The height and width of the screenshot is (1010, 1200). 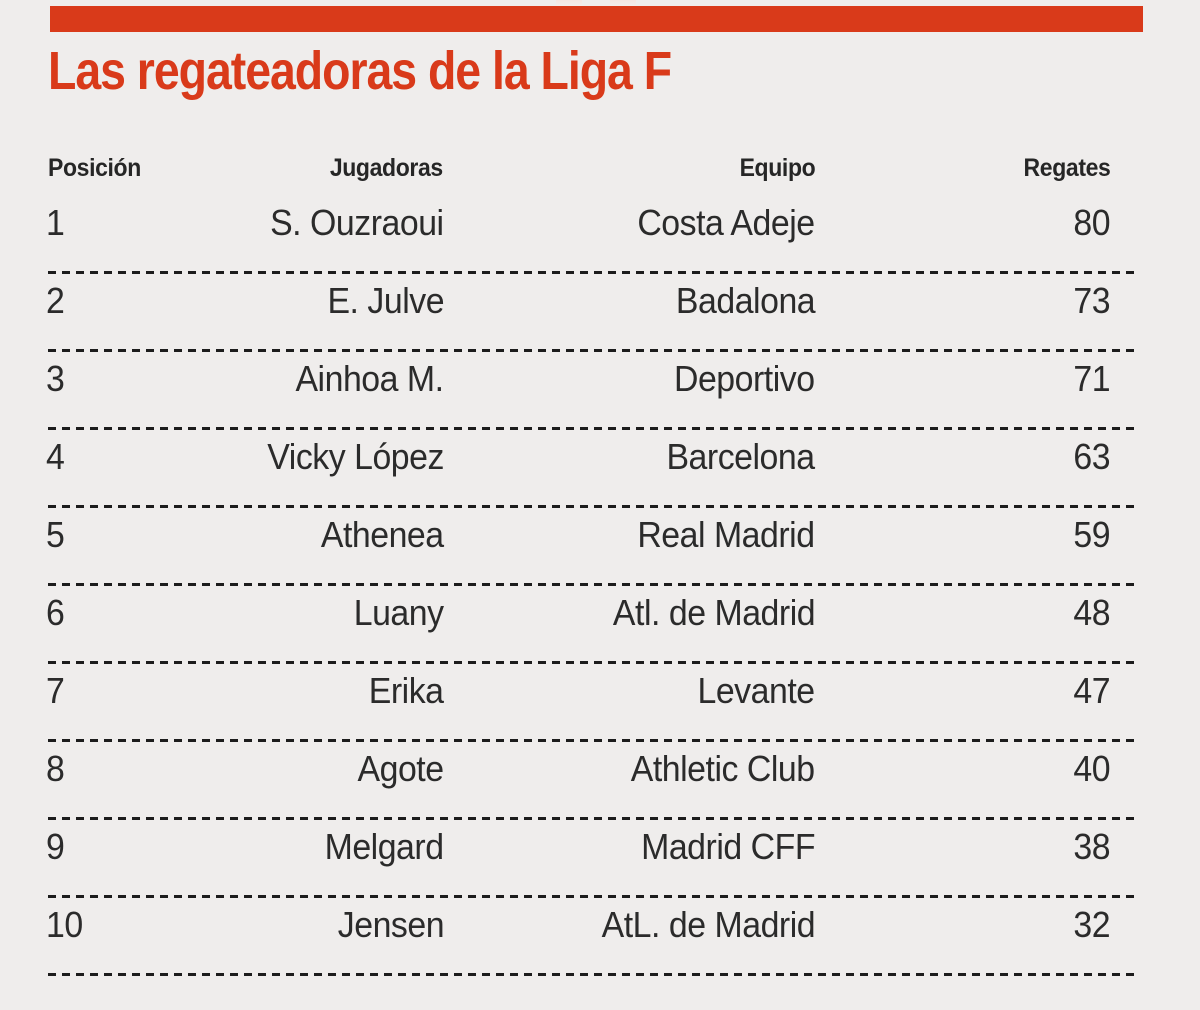 I want to click on table-row: 4 Vicky López Barcelona 63, so click(x=600, y=469).